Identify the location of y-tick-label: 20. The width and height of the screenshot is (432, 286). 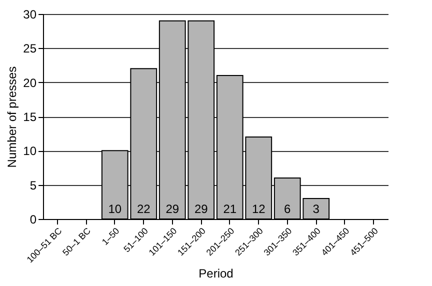
(30, 83).